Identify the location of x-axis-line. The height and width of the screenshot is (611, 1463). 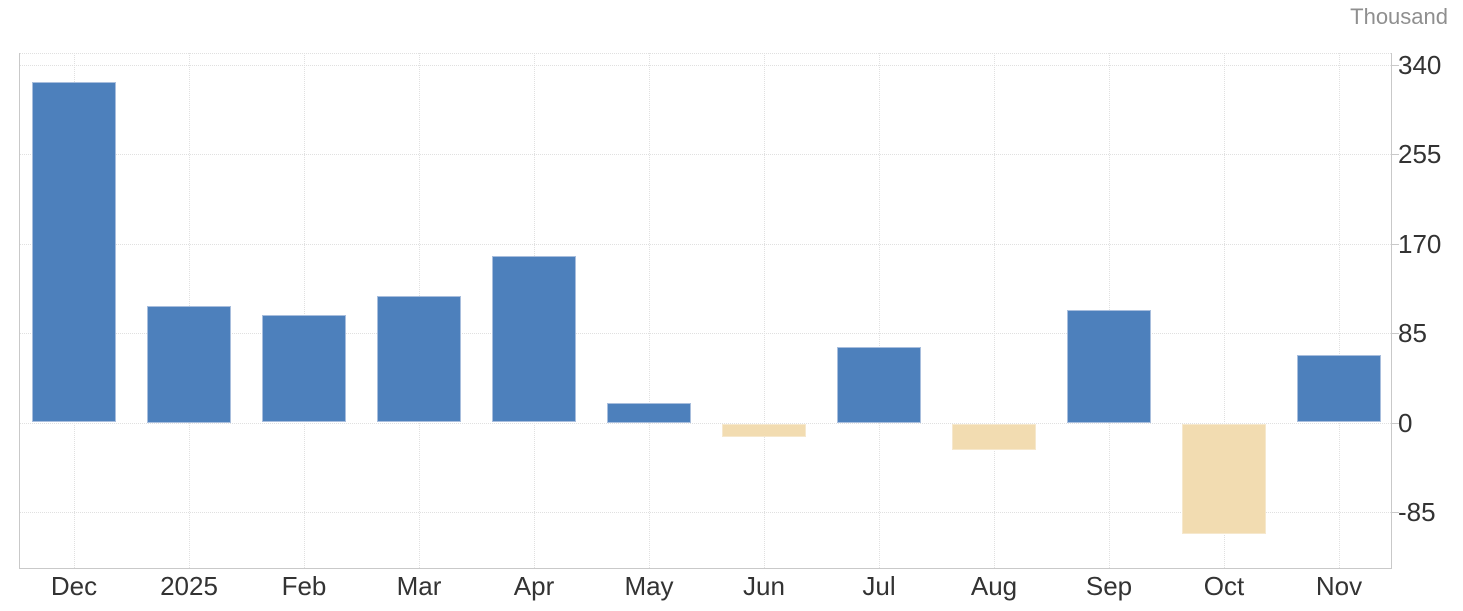
(705, 568).